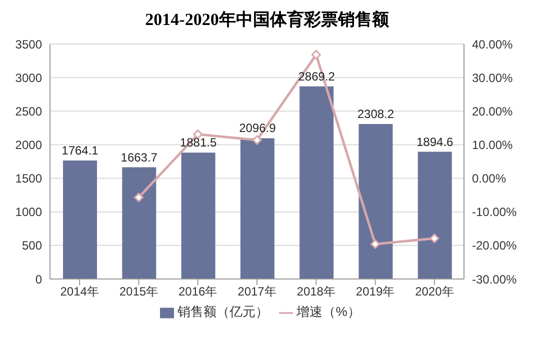 This screenshot has width=534, height=337. Describe the element at coordinates (257, 291) in the screenshot. I see `x-tick-label: 2017年` at that location.